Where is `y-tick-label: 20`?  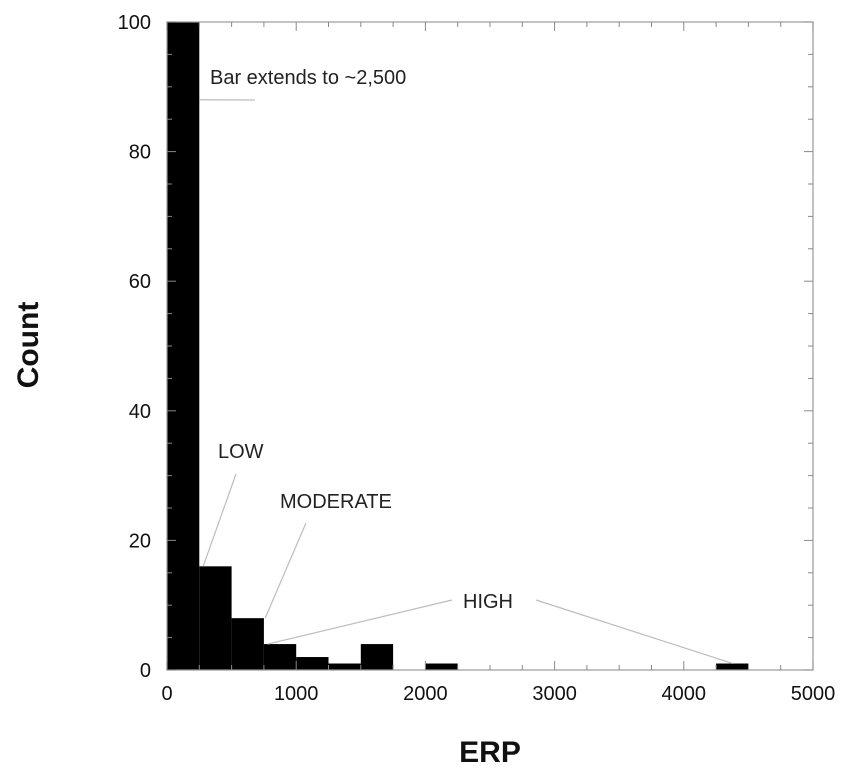 y-tick-label: 20 is located at coordinates (140, 541).